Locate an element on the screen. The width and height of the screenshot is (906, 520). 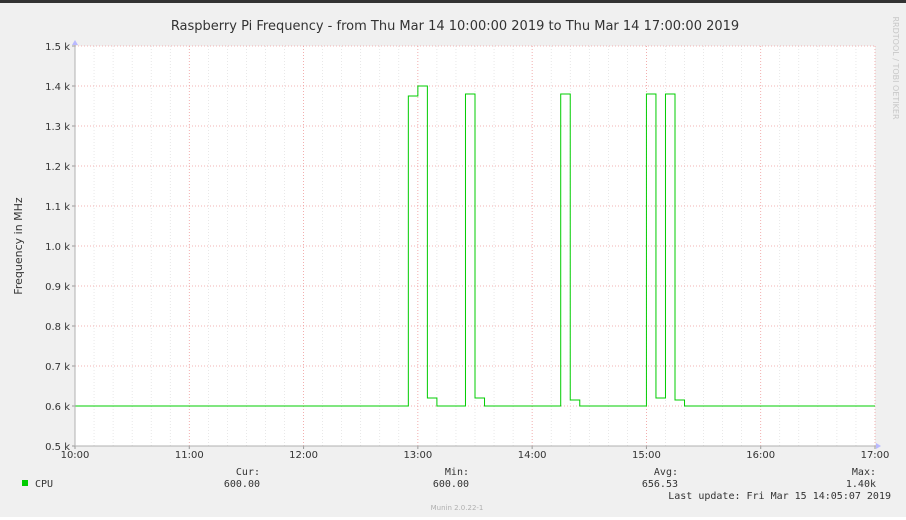
rrdtool-credit: RRDTOOL / TOBI OETIKER is located at coordinates (895, 67).